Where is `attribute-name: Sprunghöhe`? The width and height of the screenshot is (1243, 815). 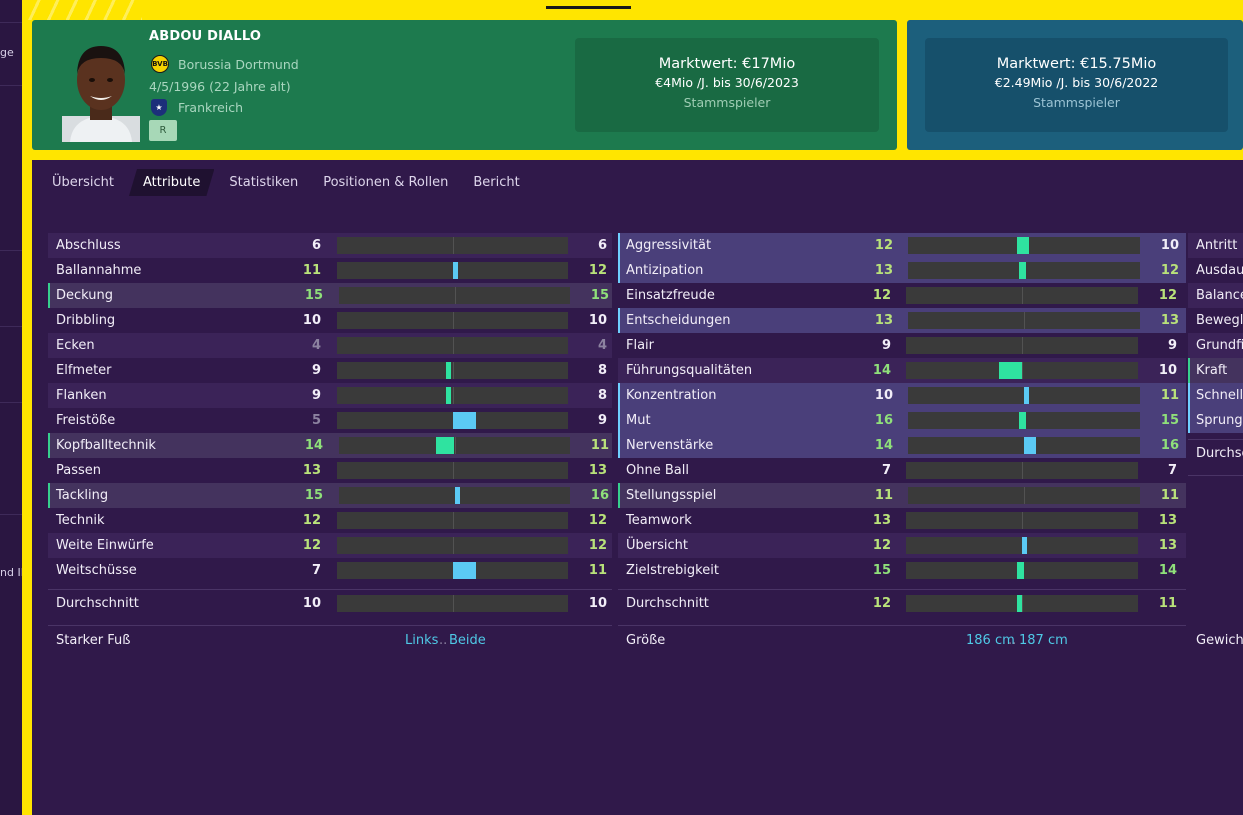
attribute-name: Sprunghöhe is located at coordinates (1219, 420).